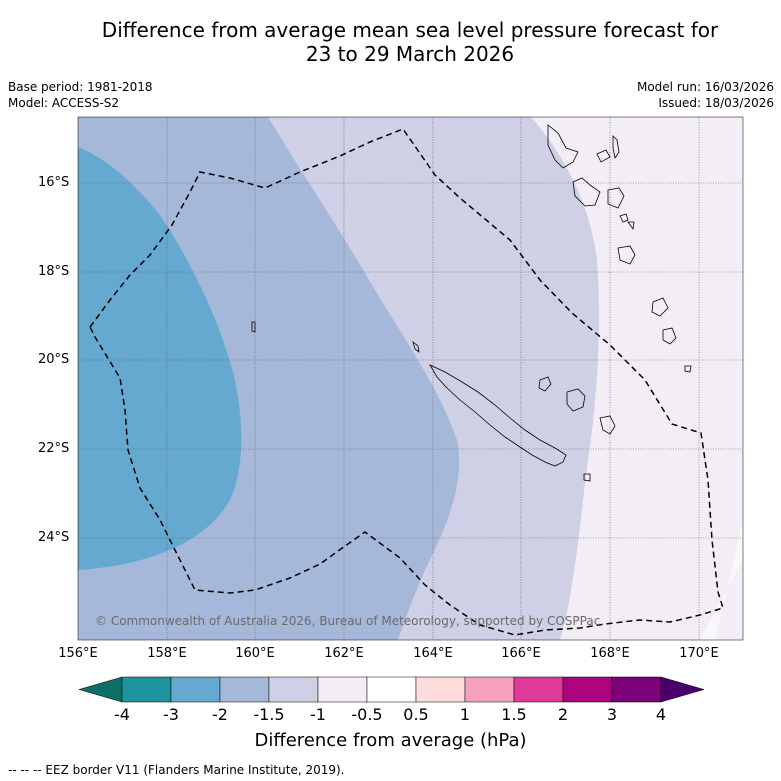 Image resolution: width=781 pixels, height=781 pixels. I want to click on base-period: Base period: 1981-2018, so click(80, 87).